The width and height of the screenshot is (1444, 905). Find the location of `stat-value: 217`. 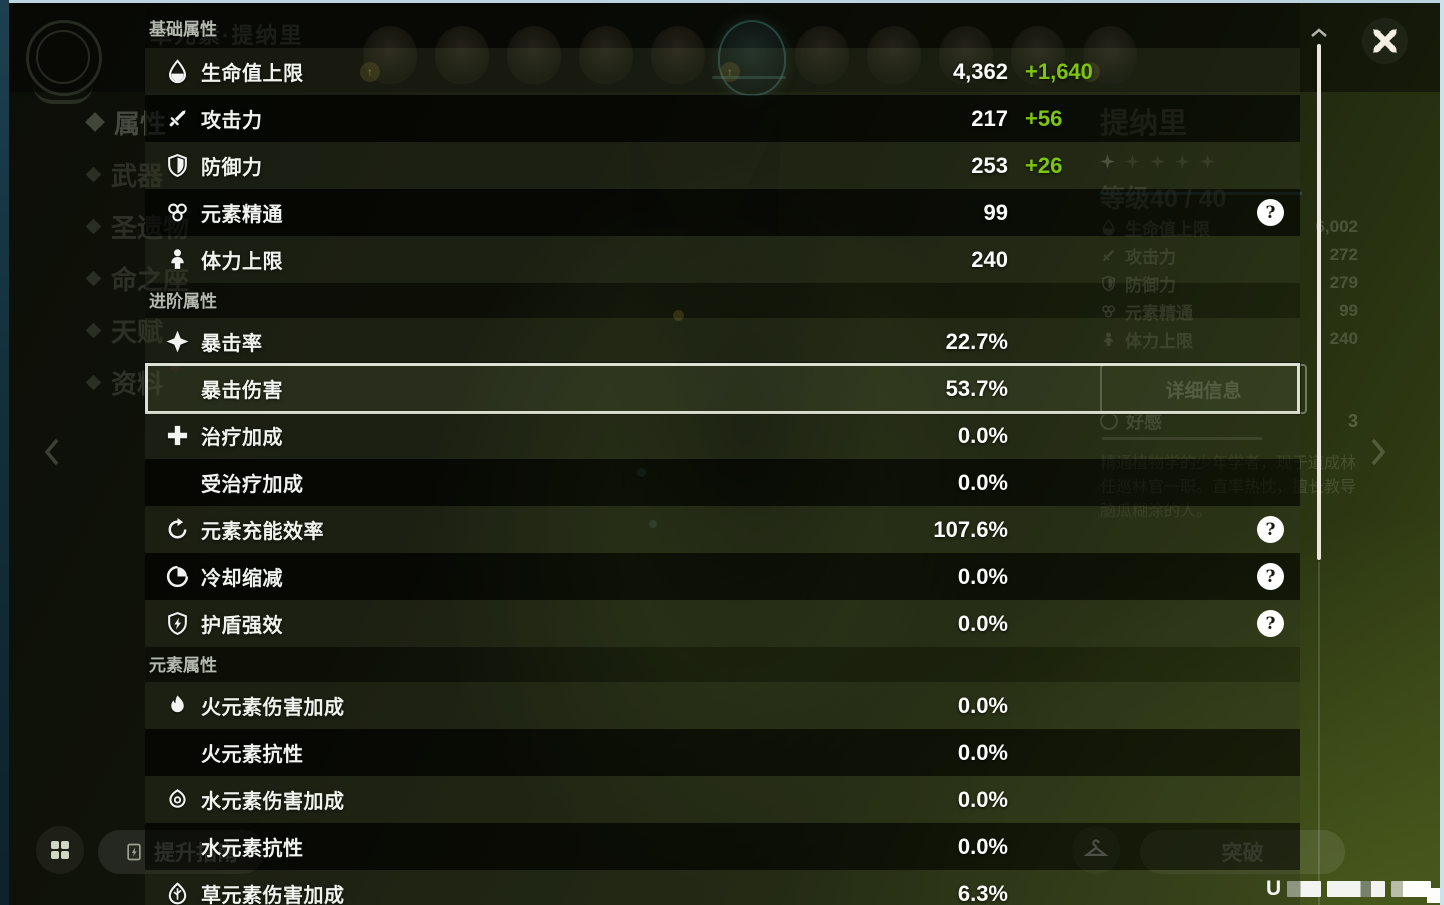

stat-value: 217 is located at coordinates (989, 118).